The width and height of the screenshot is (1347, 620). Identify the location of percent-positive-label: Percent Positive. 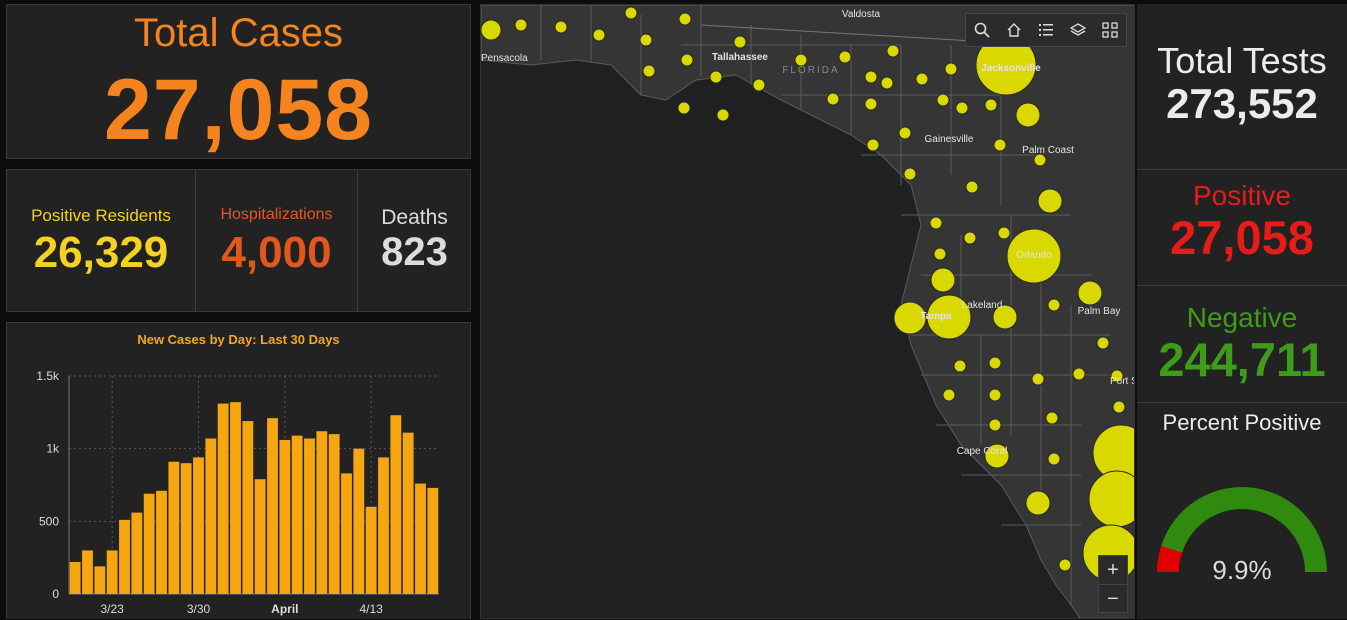
(1242, 422).